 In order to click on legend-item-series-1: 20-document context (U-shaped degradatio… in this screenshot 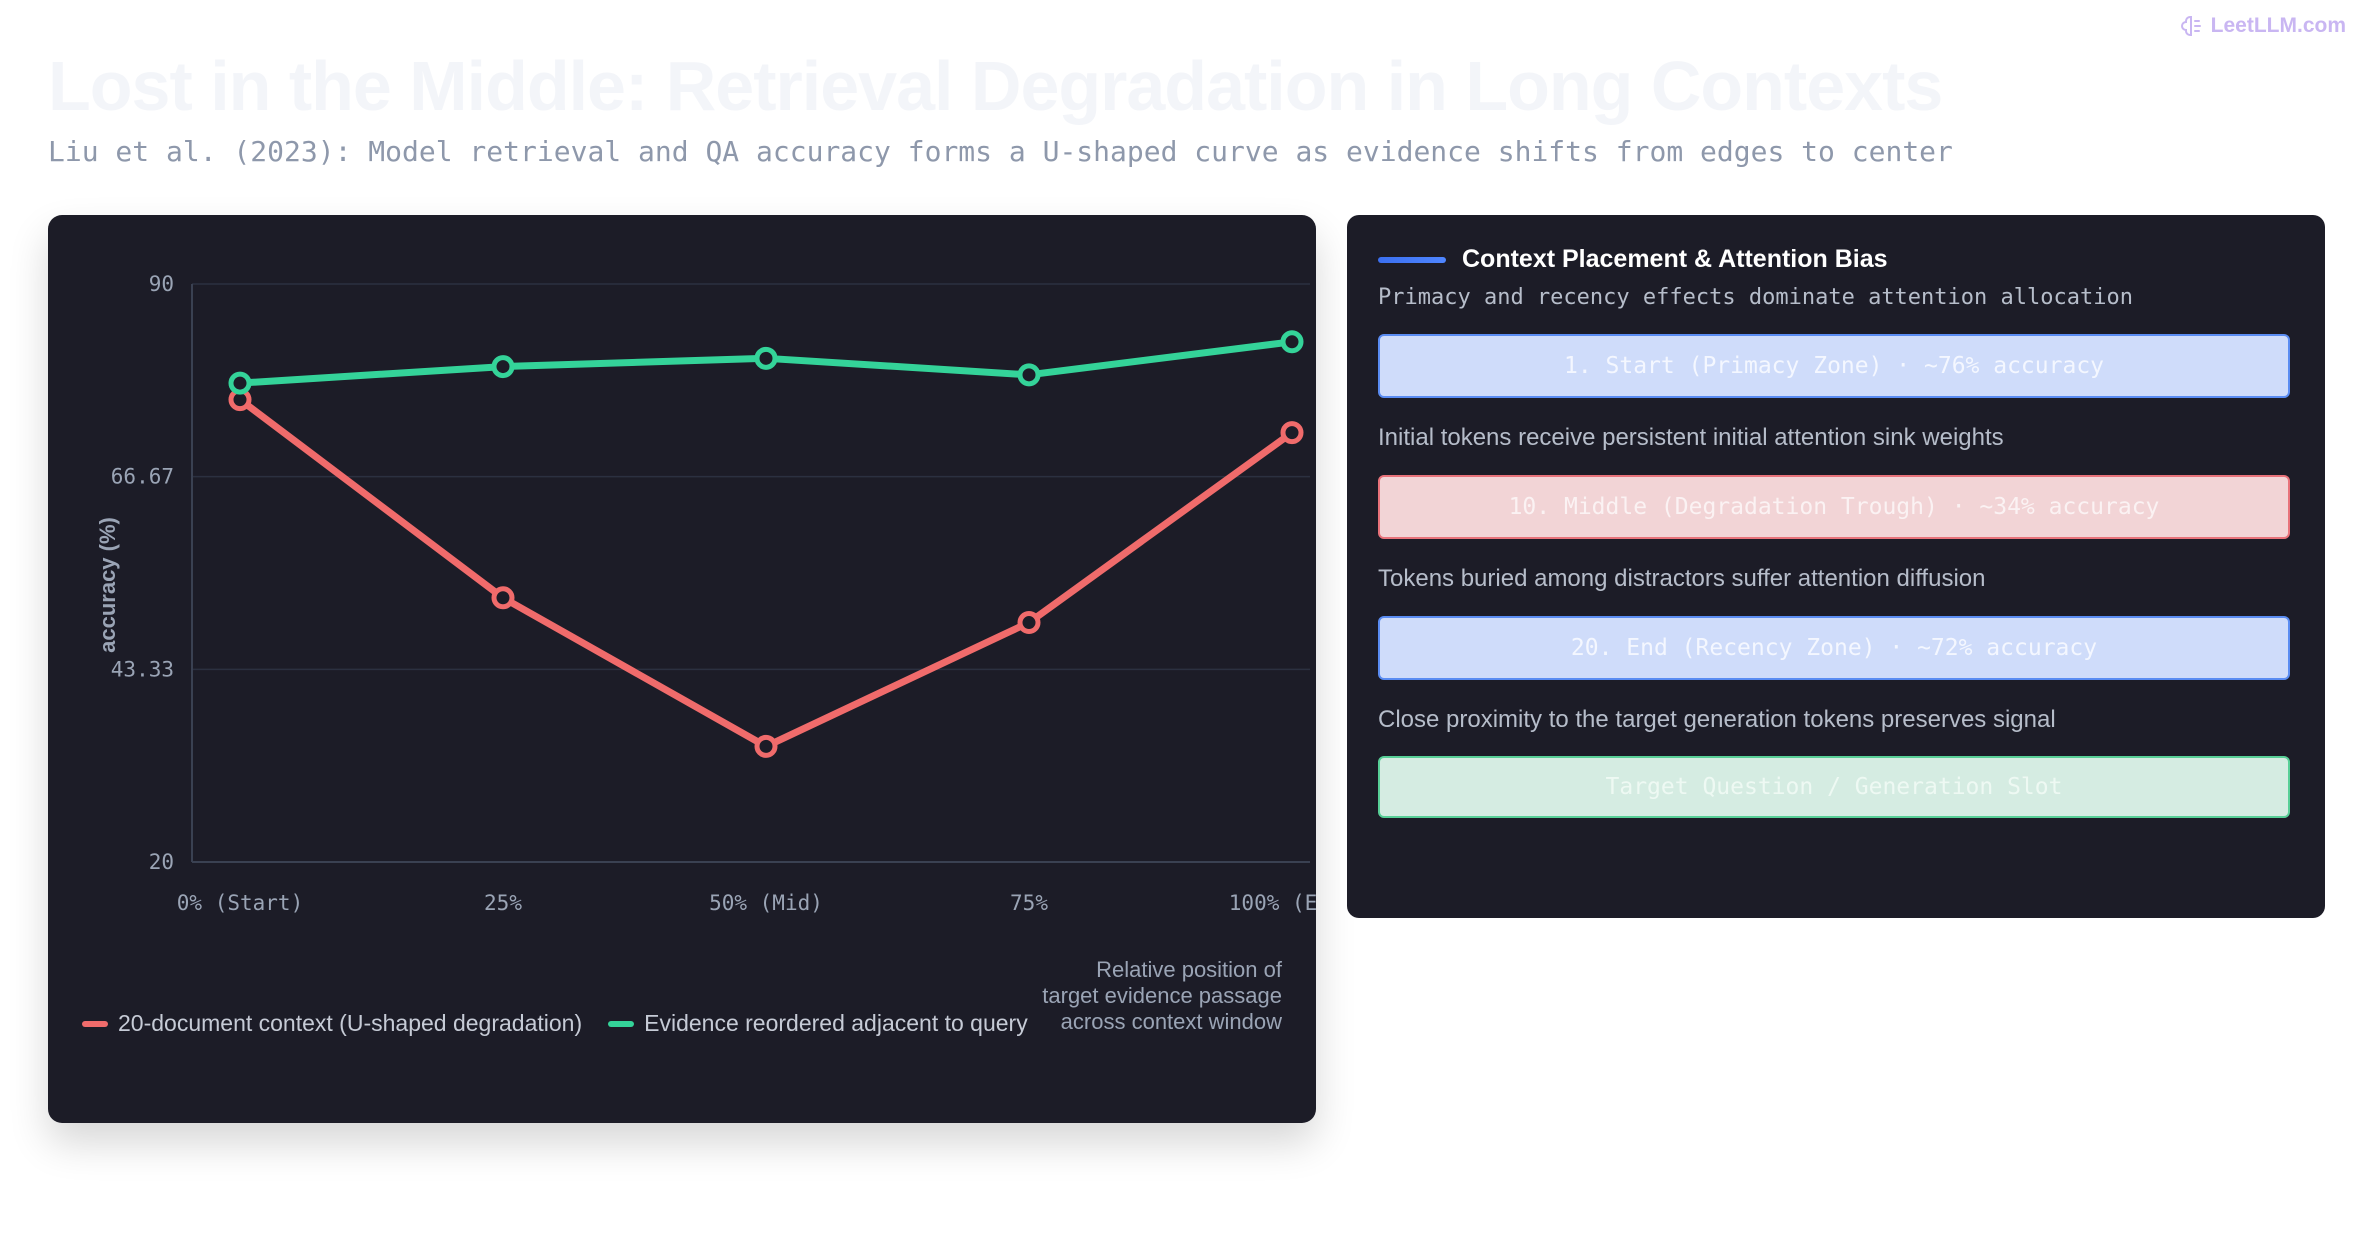, I will do `click(332, 1023)`.